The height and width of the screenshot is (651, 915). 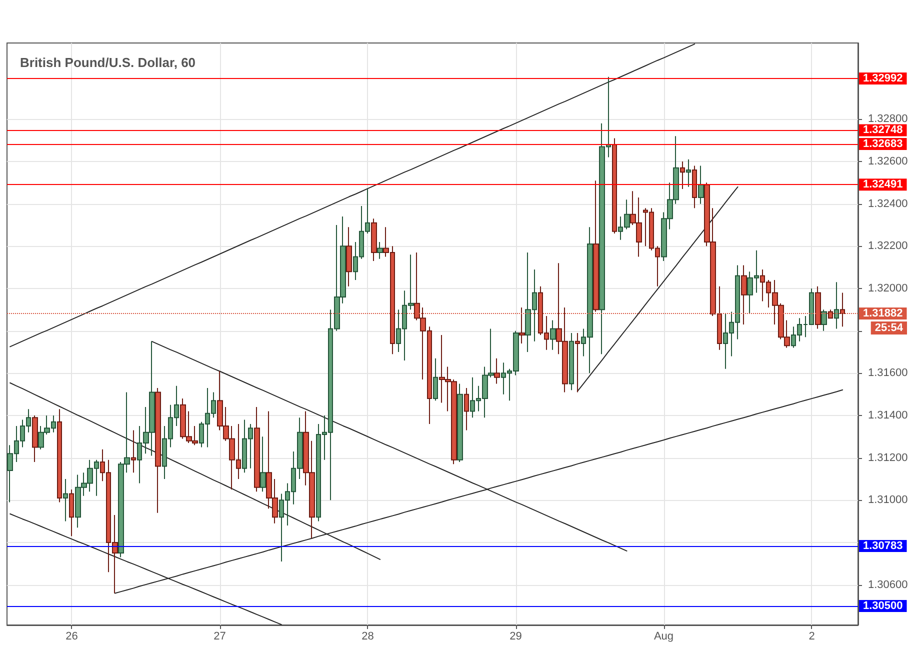 What do you see at coordinates (888, 458) in the screenshot?
I see `y-tick-label: 1.31200` at bounding box center [888, 458].